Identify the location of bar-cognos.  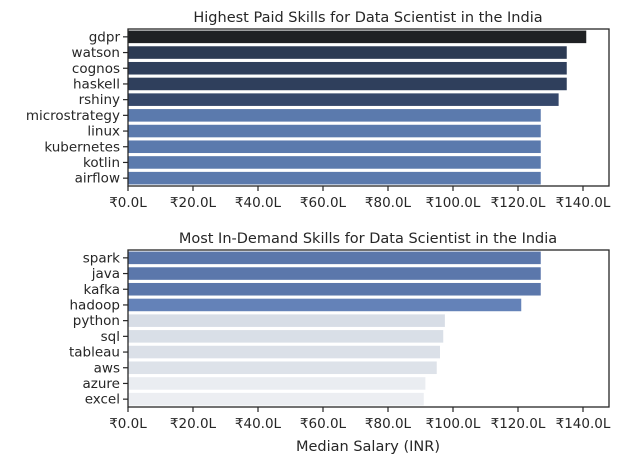
(347, 68).